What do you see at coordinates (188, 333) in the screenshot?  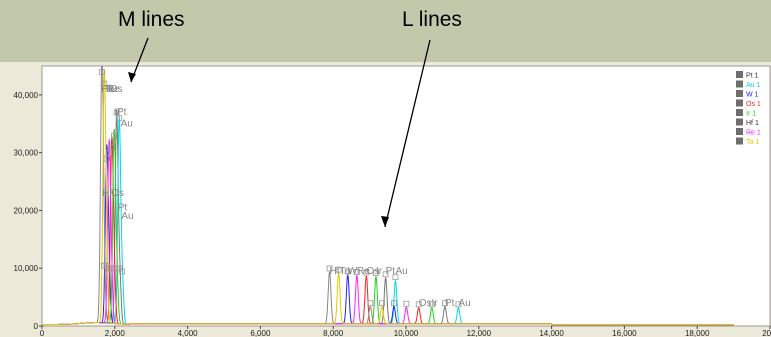 I see `x-tick-label: 4,000` at bounding box center [188, 333].